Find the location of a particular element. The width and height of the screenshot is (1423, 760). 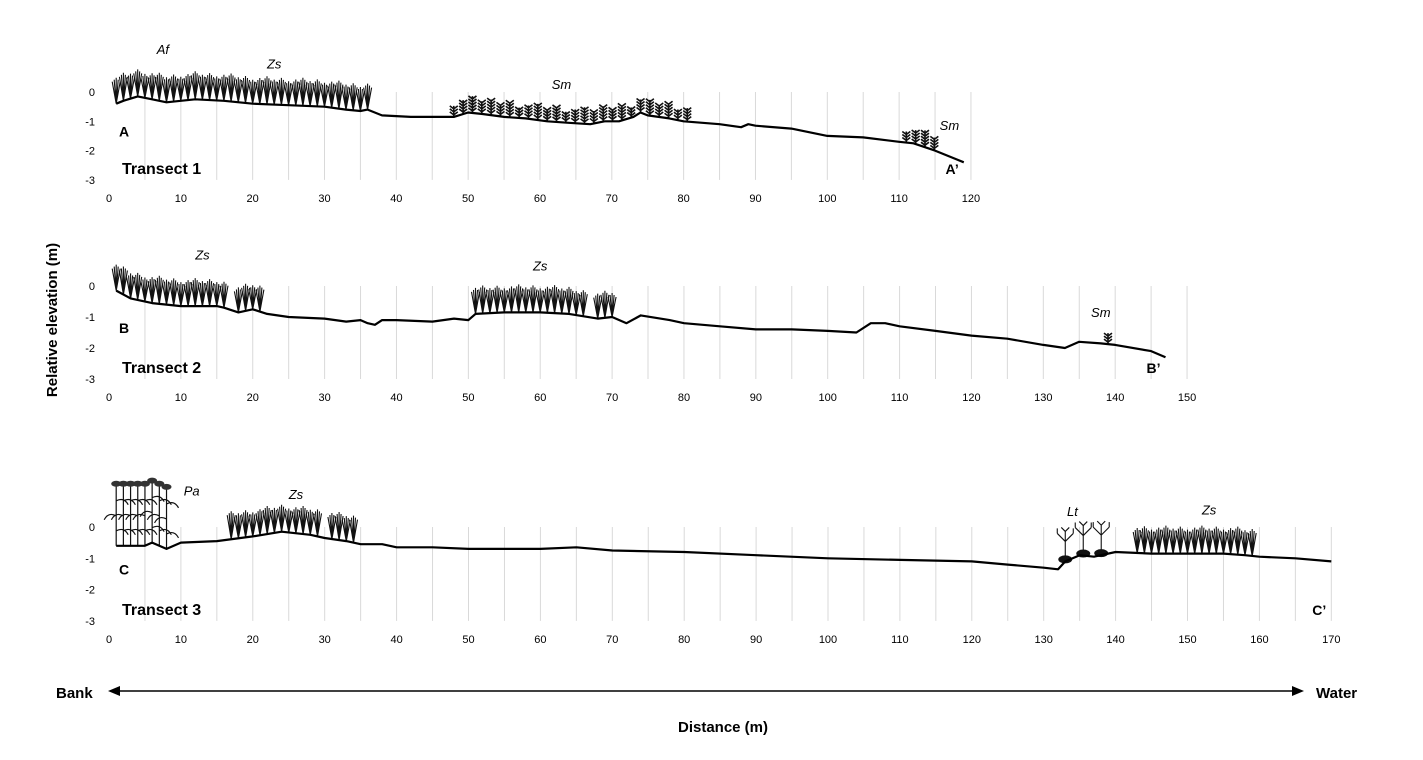

x-tick-label: 80 is located at coordinates (684, 199).